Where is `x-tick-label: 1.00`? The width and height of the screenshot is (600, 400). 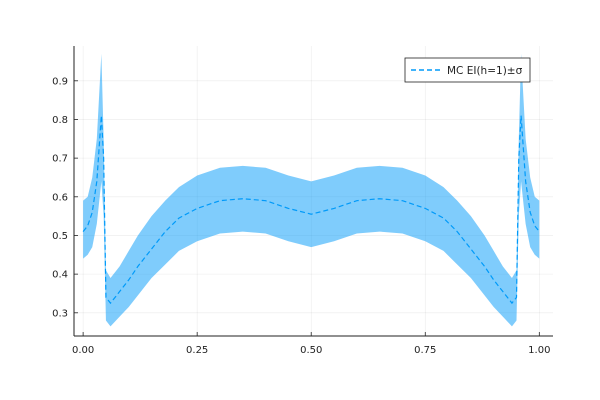 x-tick-label: 1.00 is located at coordinates (539, 350).